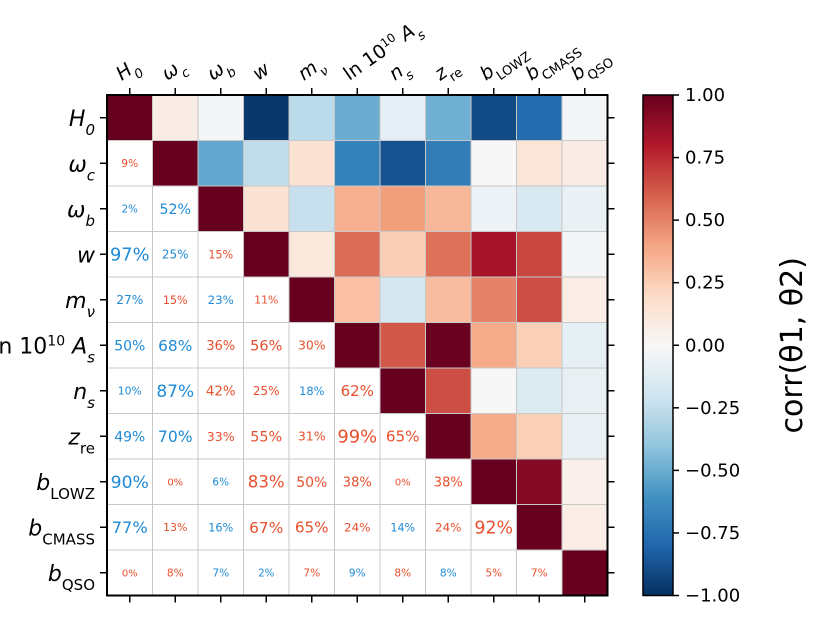  What do you see at coordinates (61, 532) in the screenshot?
I see `row-label: bCMASS` at bounding box center [61, 532].